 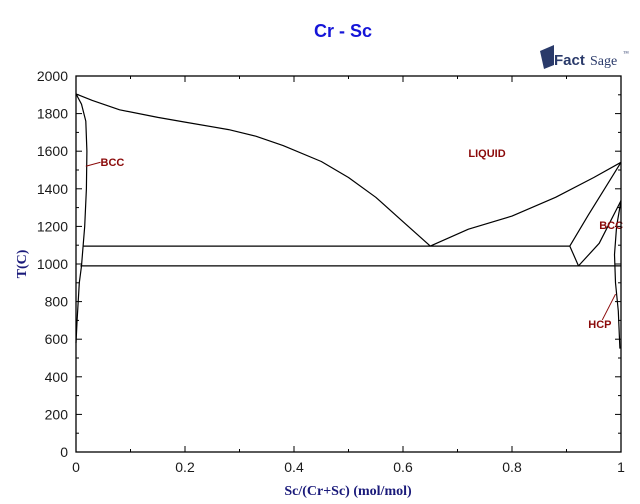 I want to click on x-tick-label: 0, so click(x=76, y=467).